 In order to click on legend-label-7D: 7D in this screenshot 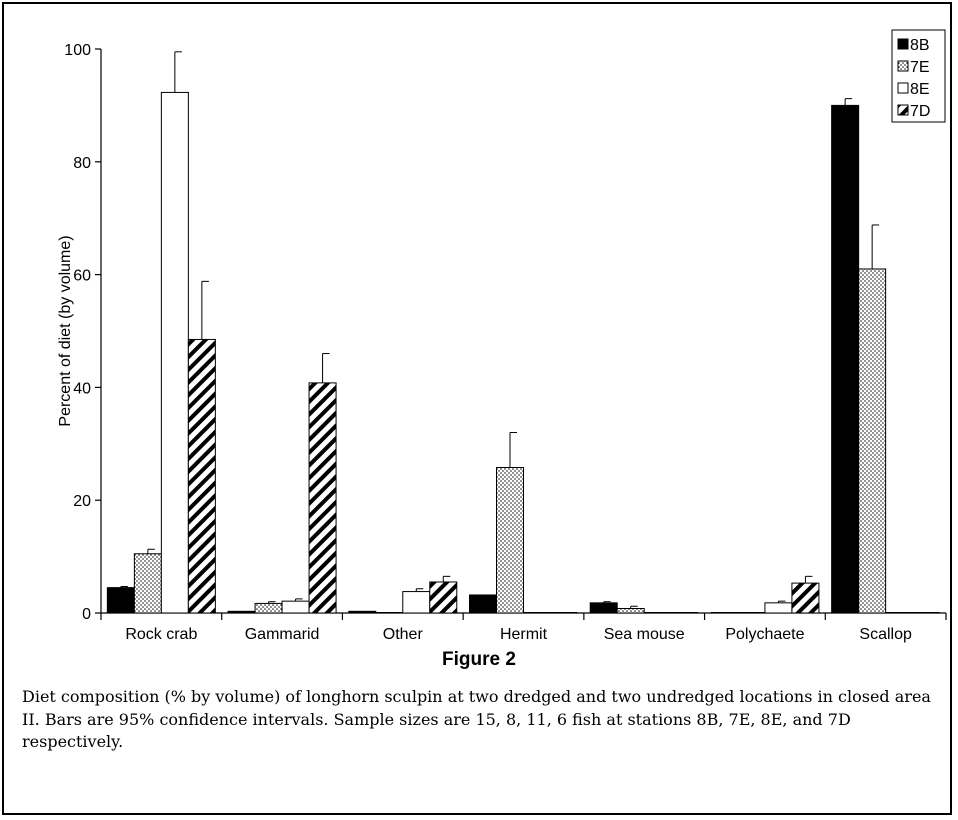, I will do `click(920, 111)`.